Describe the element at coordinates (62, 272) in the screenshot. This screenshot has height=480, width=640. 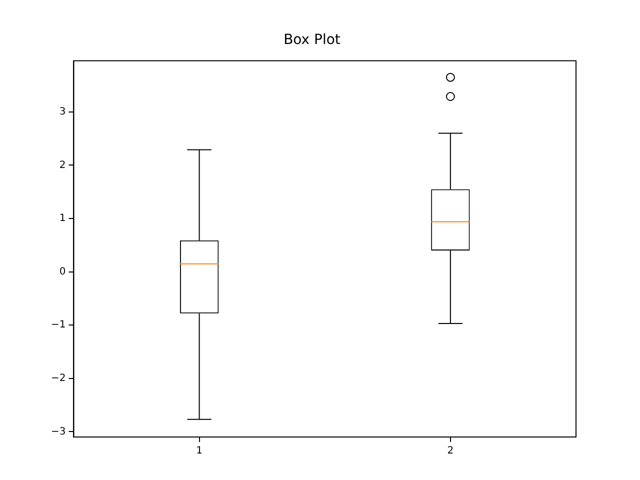
I see `y-tick-label: 0` at that location.